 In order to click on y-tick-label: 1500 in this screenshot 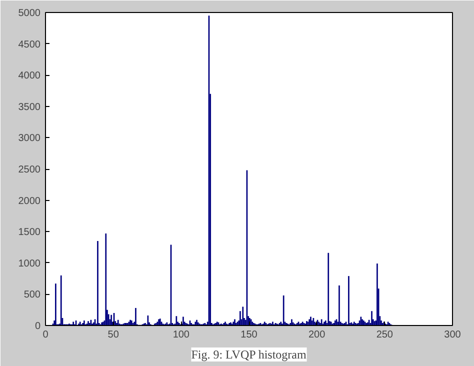, I will do `click(29, 232)`.